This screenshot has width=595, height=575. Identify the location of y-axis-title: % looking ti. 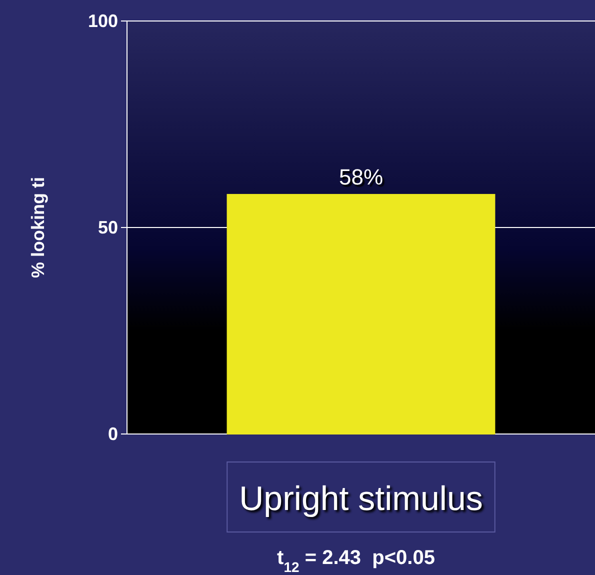
(38, 227).